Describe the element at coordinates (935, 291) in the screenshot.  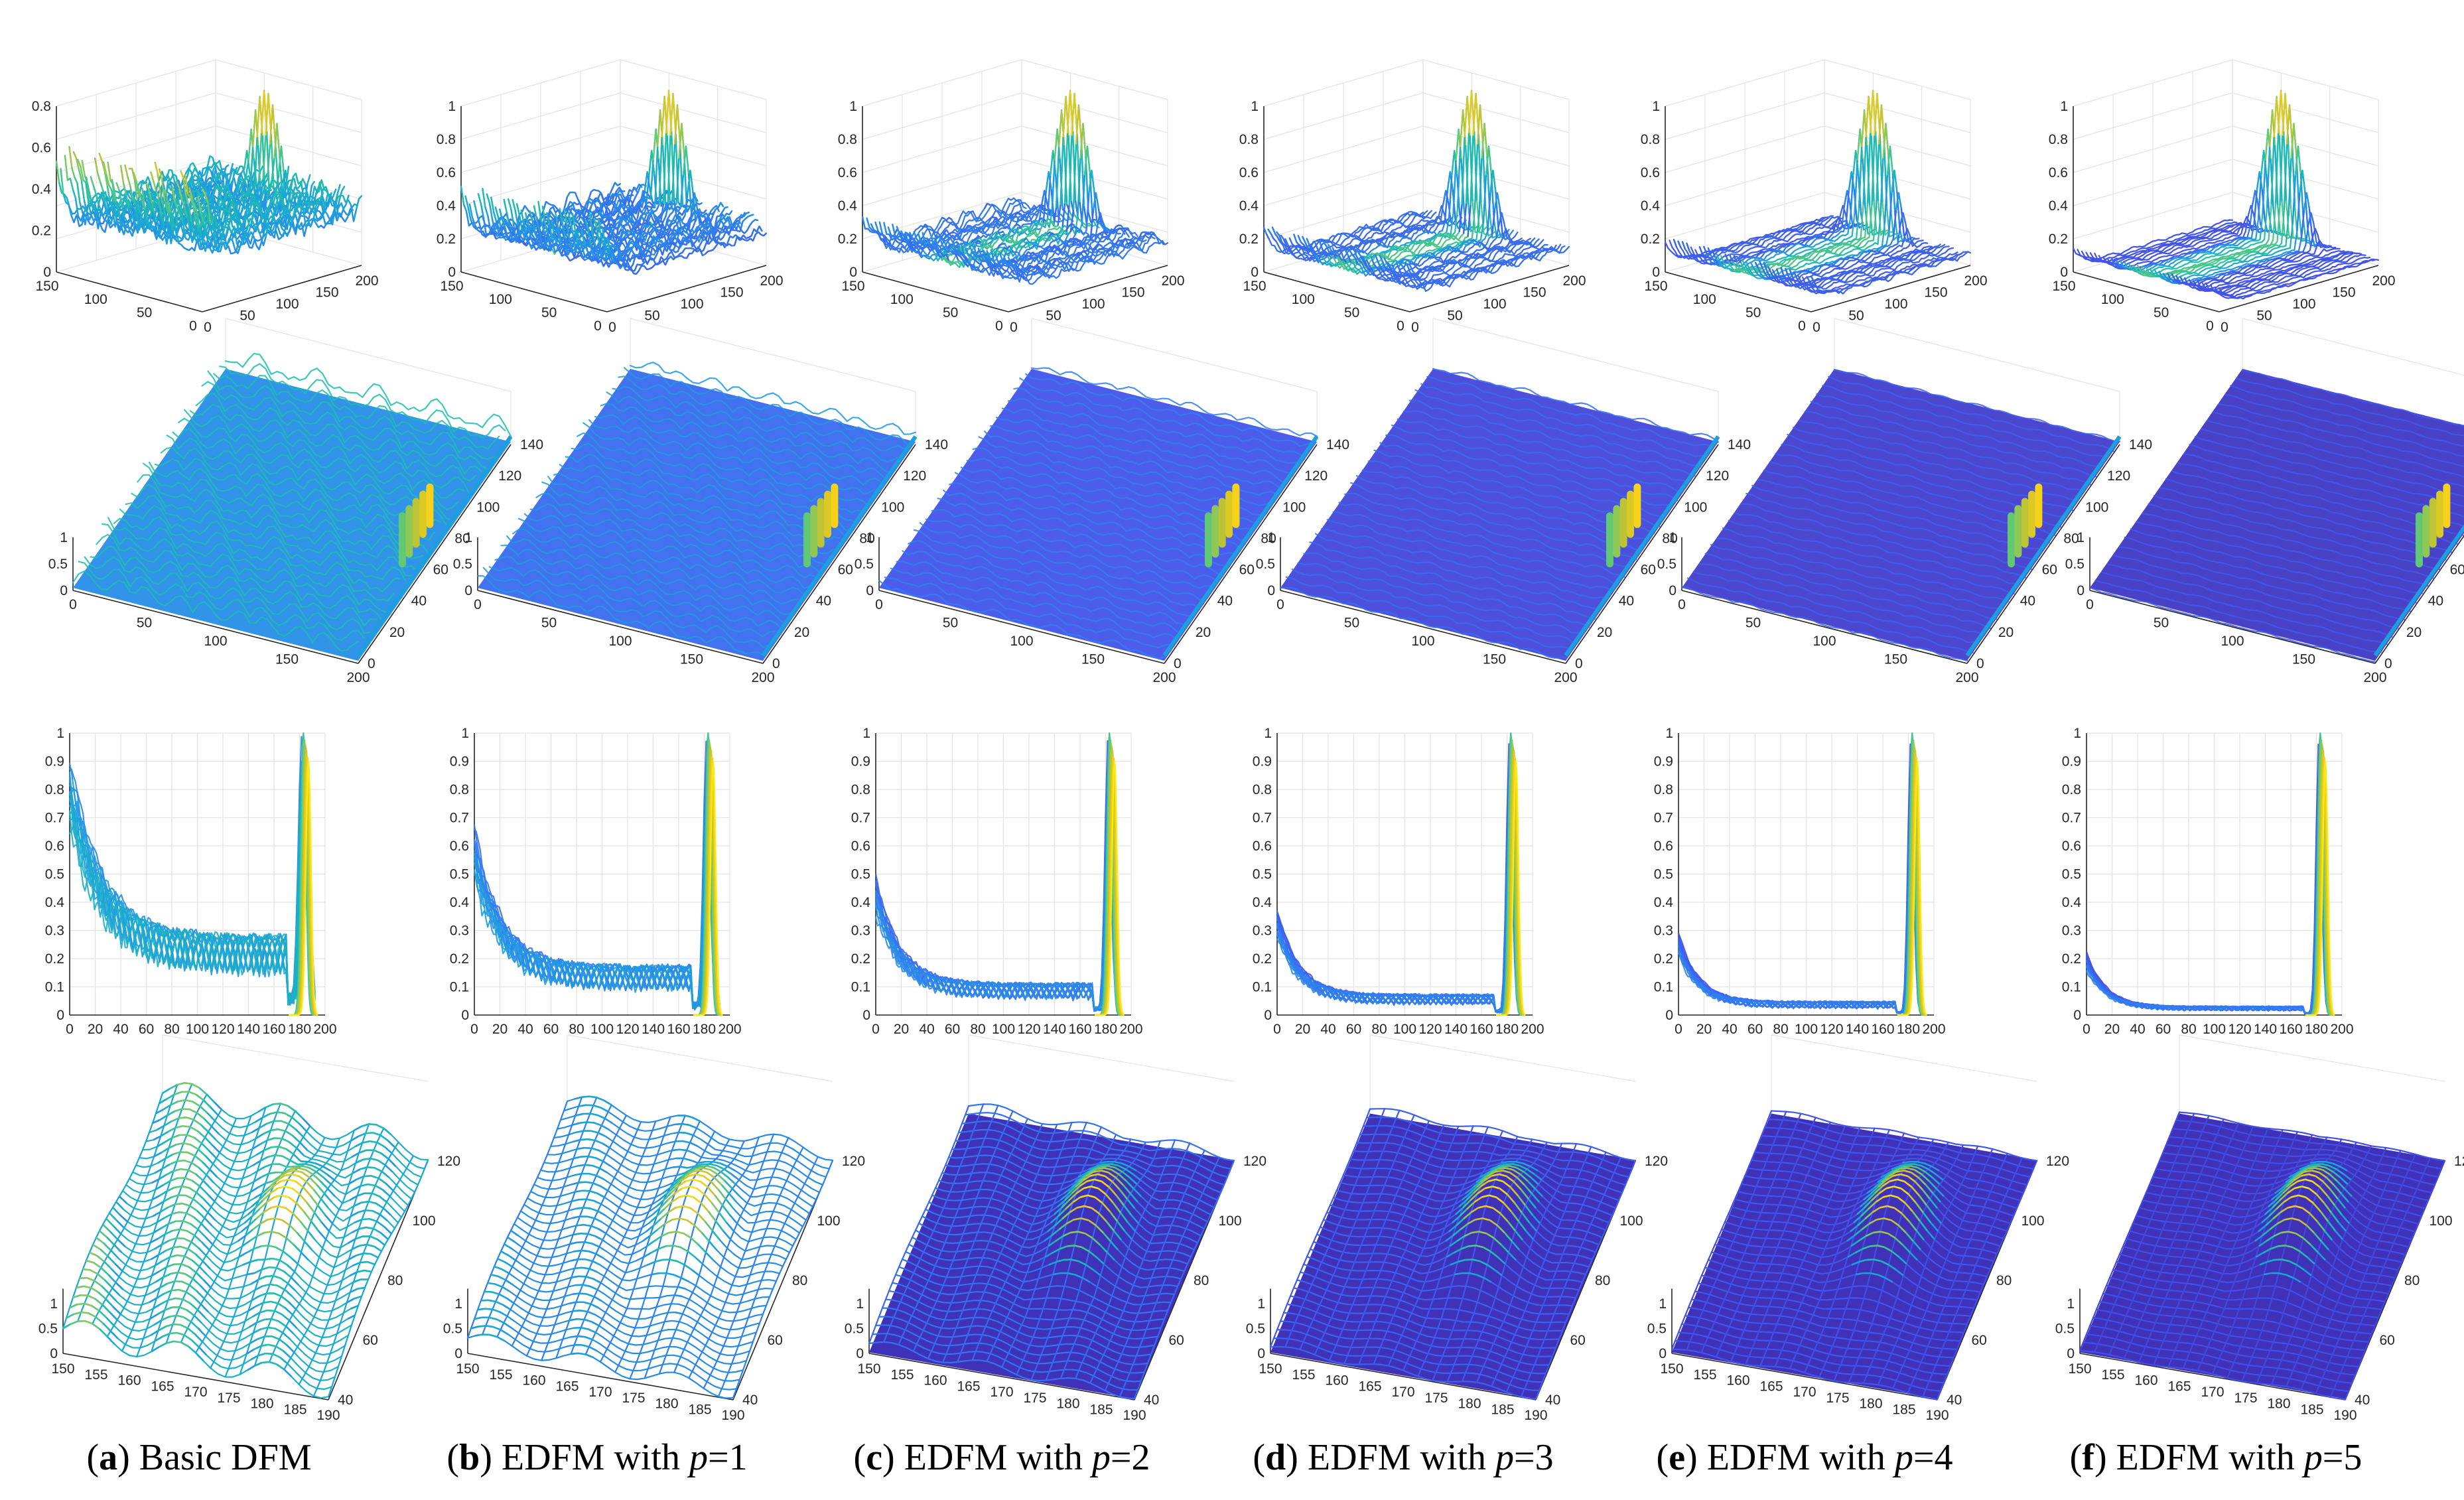
I see `y-axis` at that location.